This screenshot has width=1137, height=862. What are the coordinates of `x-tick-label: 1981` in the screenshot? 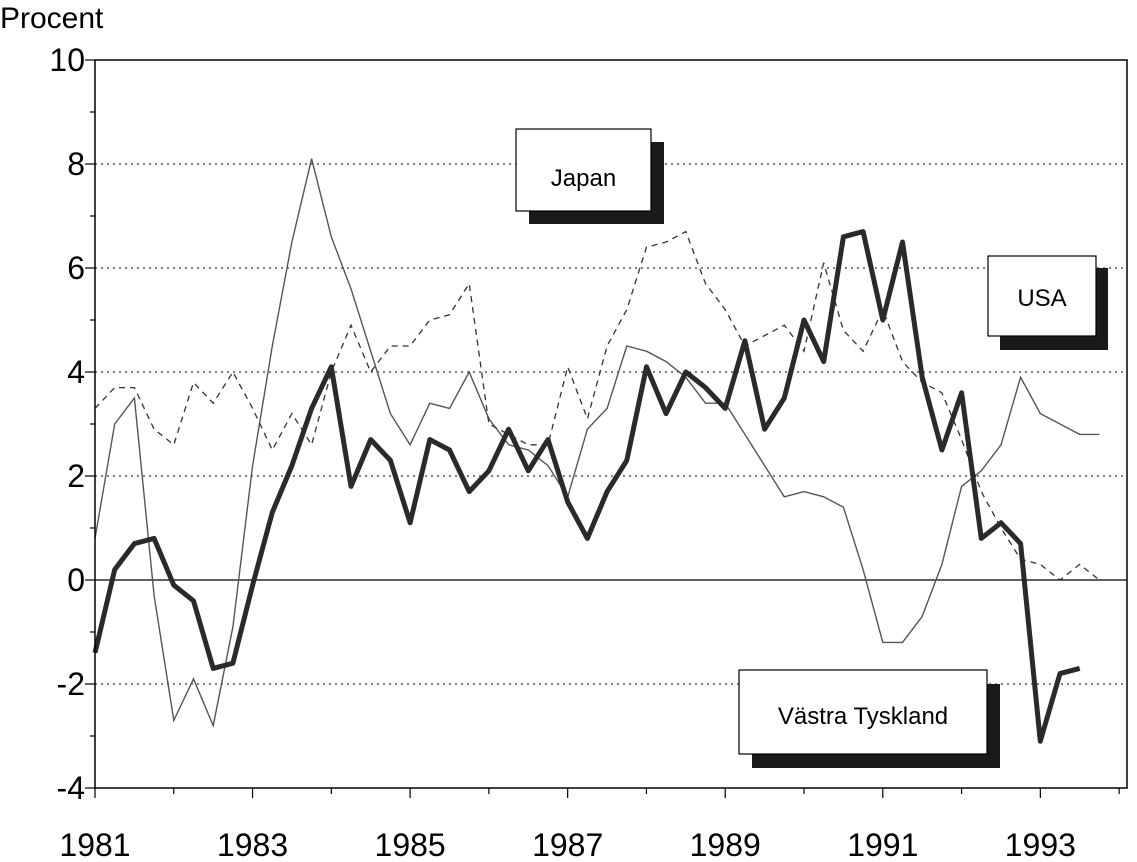 It's located at (94, 844).